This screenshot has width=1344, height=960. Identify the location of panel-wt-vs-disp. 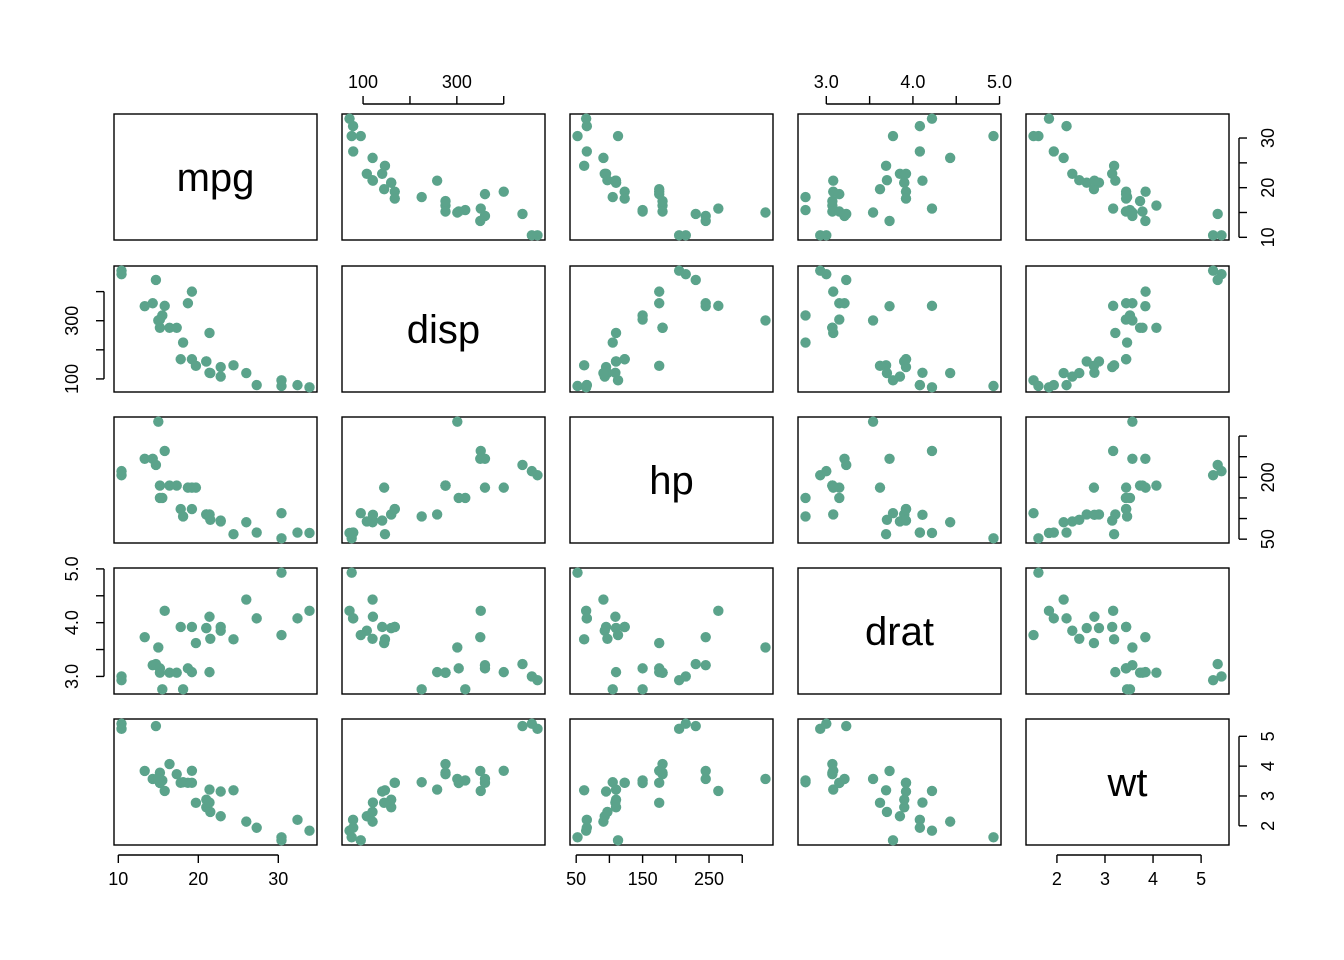
(443, 782).